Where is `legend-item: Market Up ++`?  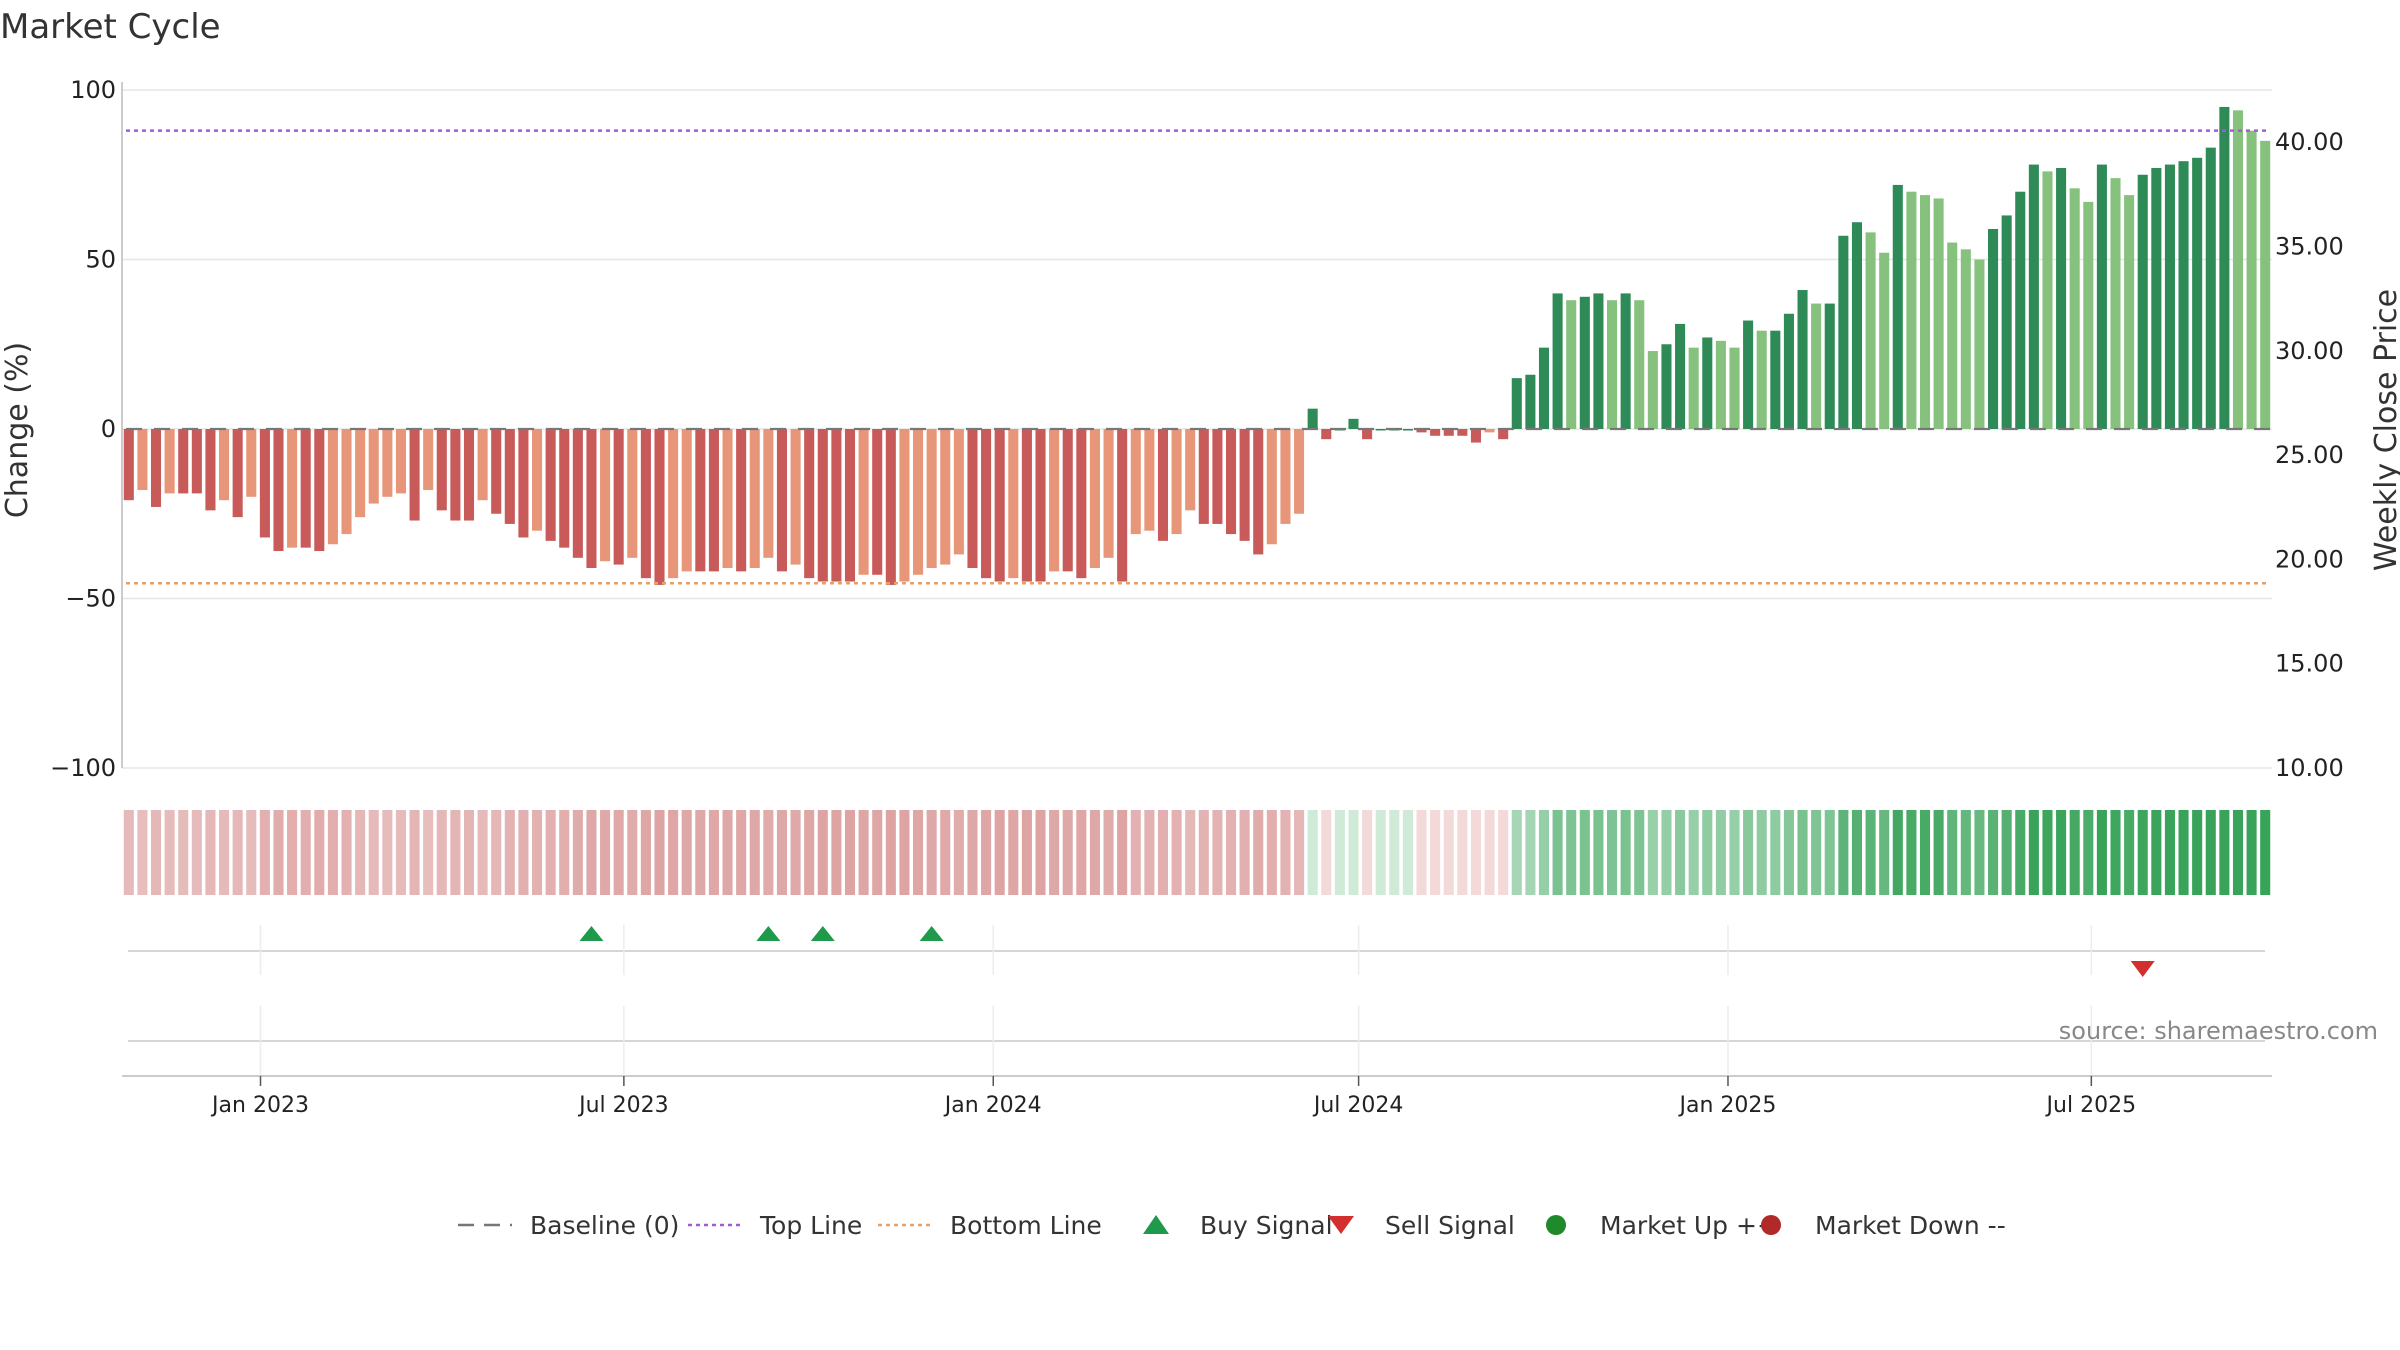
legend-item: Market Up ++ is located at coordinates (1662, 1225).